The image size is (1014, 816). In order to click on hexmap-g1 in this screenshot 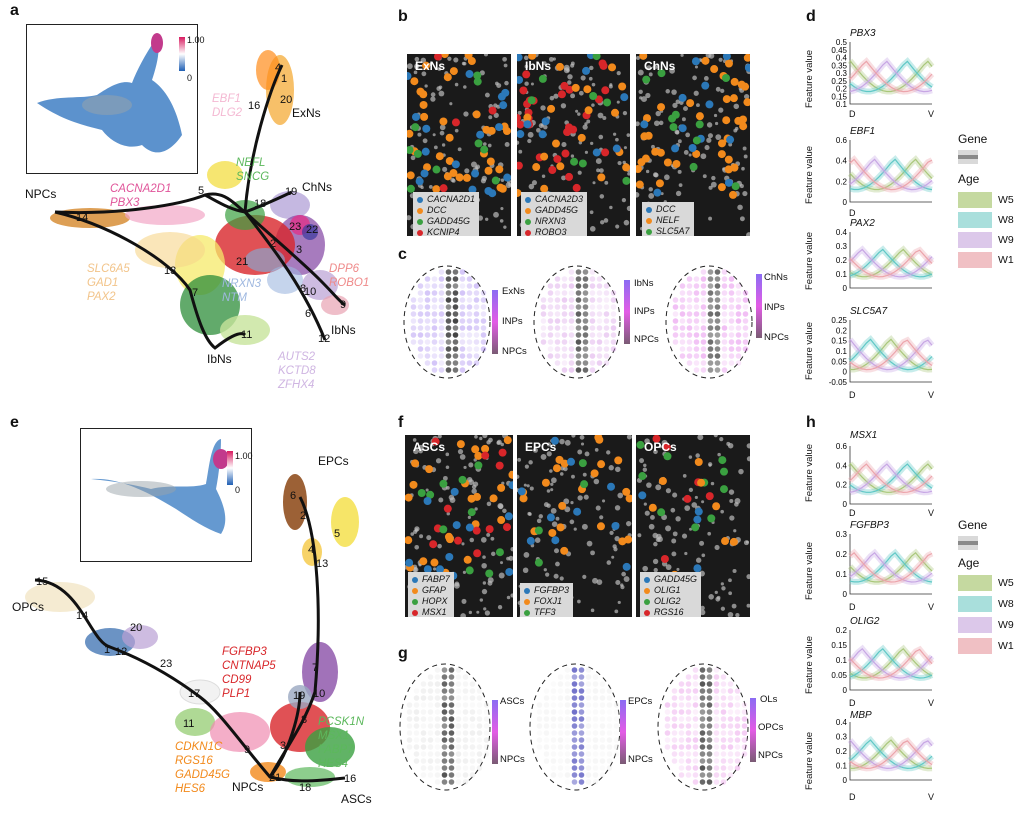, I will do `click(445, 727)`.